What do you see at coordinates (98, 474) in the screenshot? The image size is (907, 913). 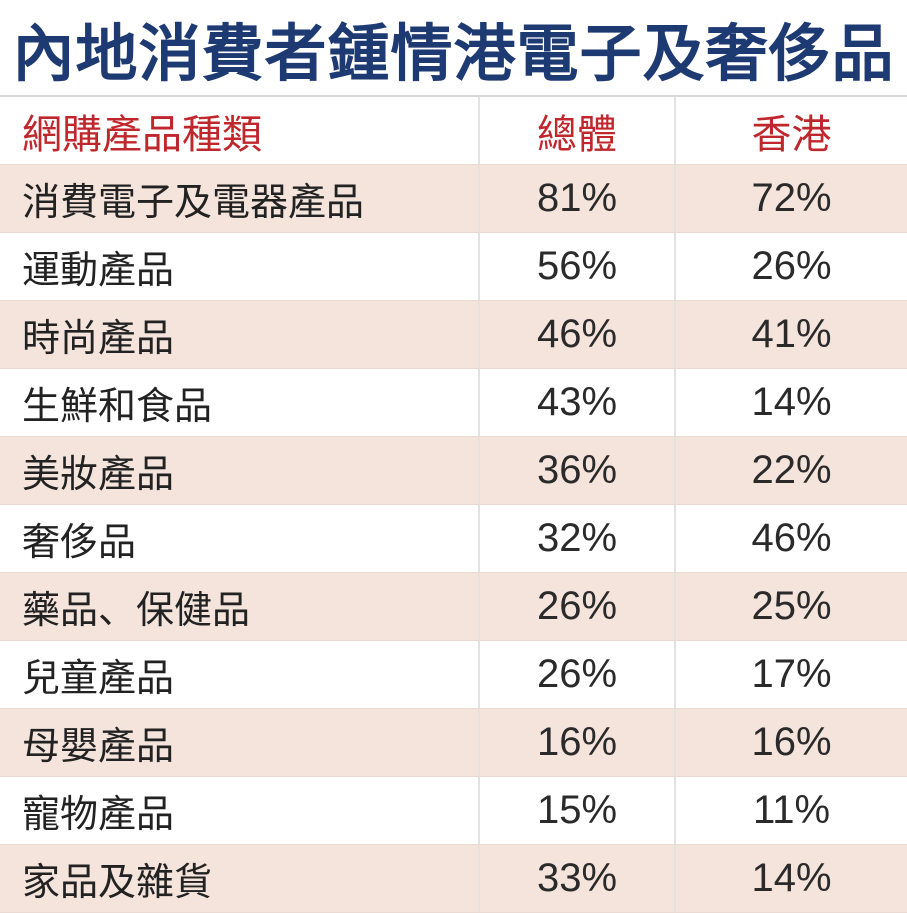 I see `category-cell: 美妝產品` at bounding box center [98, 474].